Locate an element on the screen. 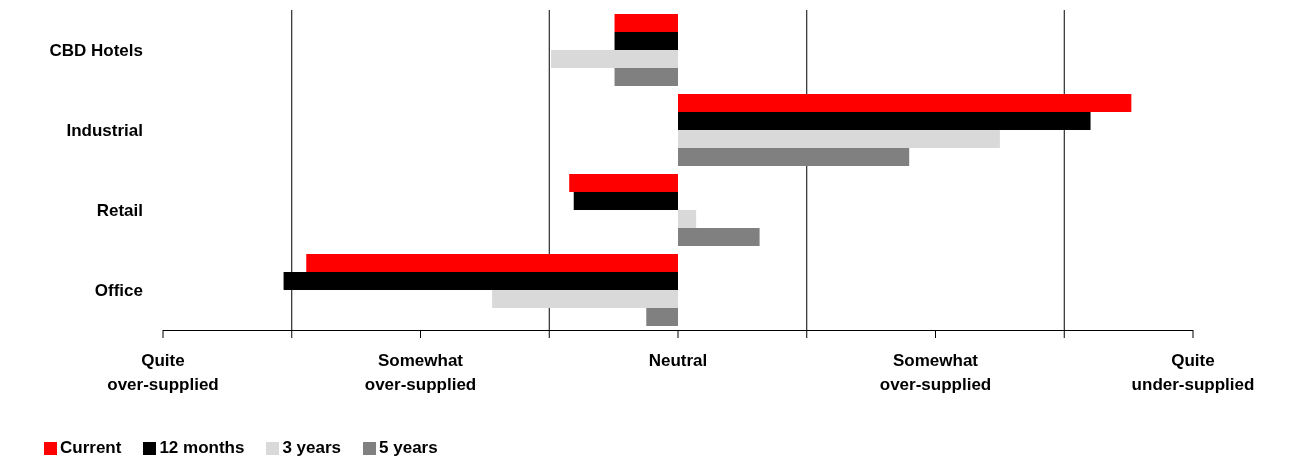 The width and height of the screenshot is (1292, 464). legend-label: 12 months is located at coordinates (201, 448).